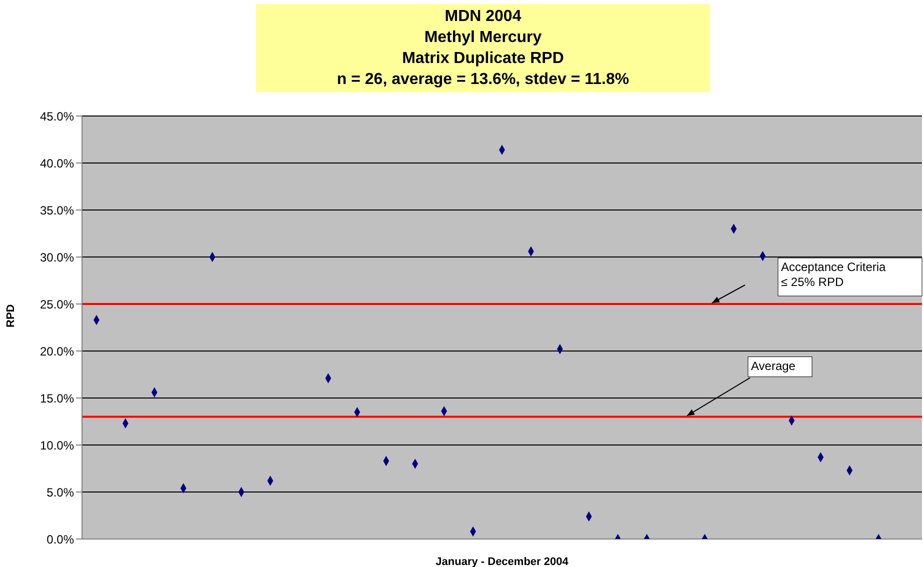 This screenshot has height=567, width=923. Describe the element at coordinates (483, 38) in the screenshot. I see `chart-title: MDN 2004 Methyl Mercury Matrix Duplicate RPD` at that location.